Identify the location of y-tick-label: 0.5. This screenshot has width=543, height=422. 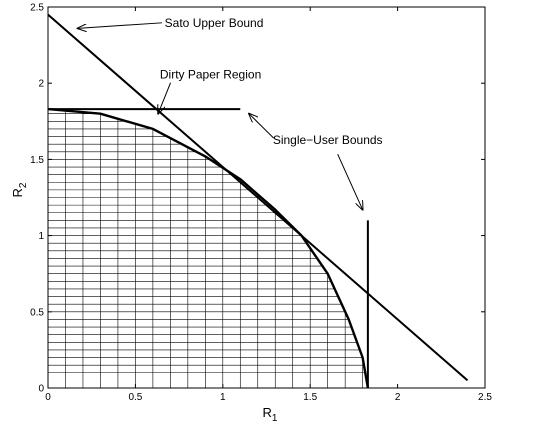
(37, 312).